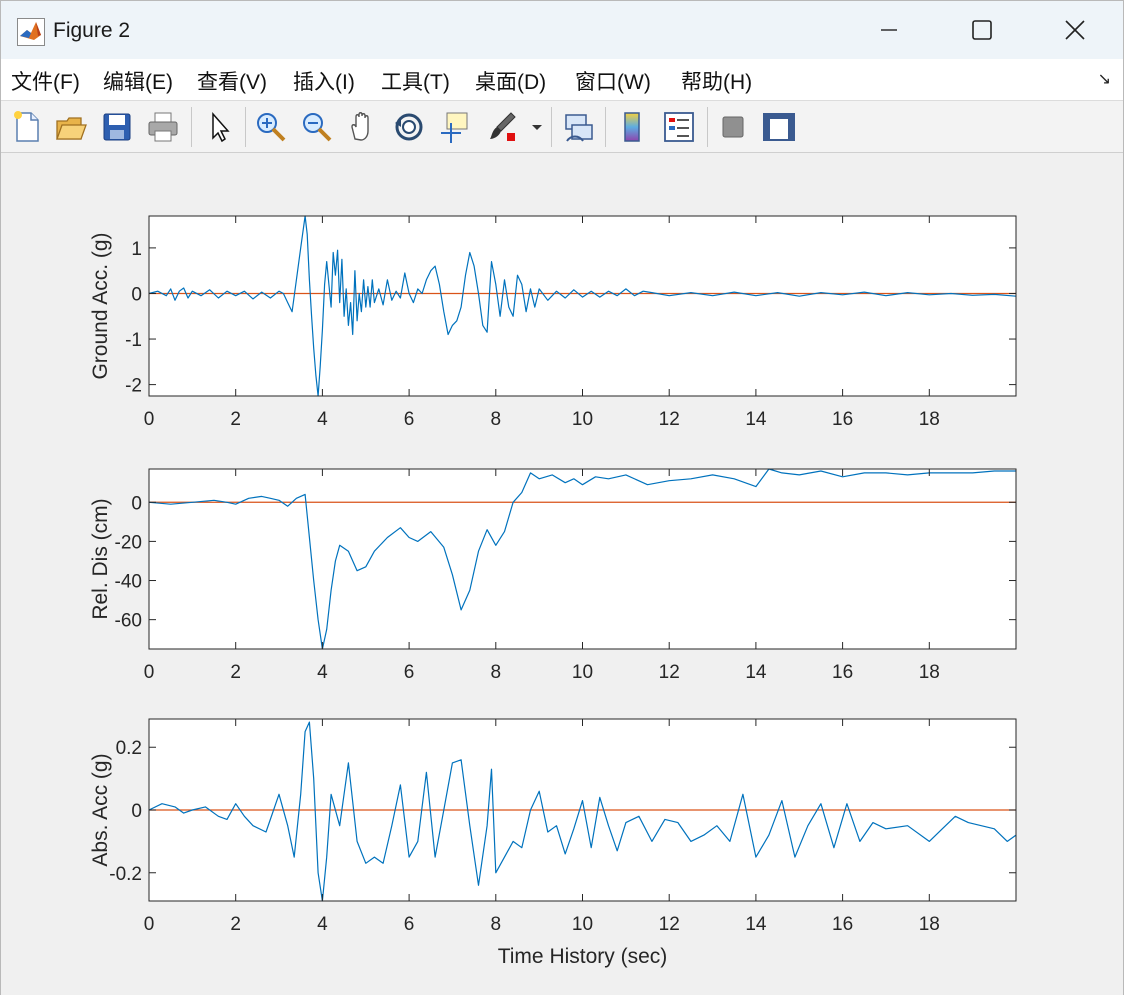 The width and height of the screenshot is (1124, 1000). I want to click on minimize-button, so click(889, 30).